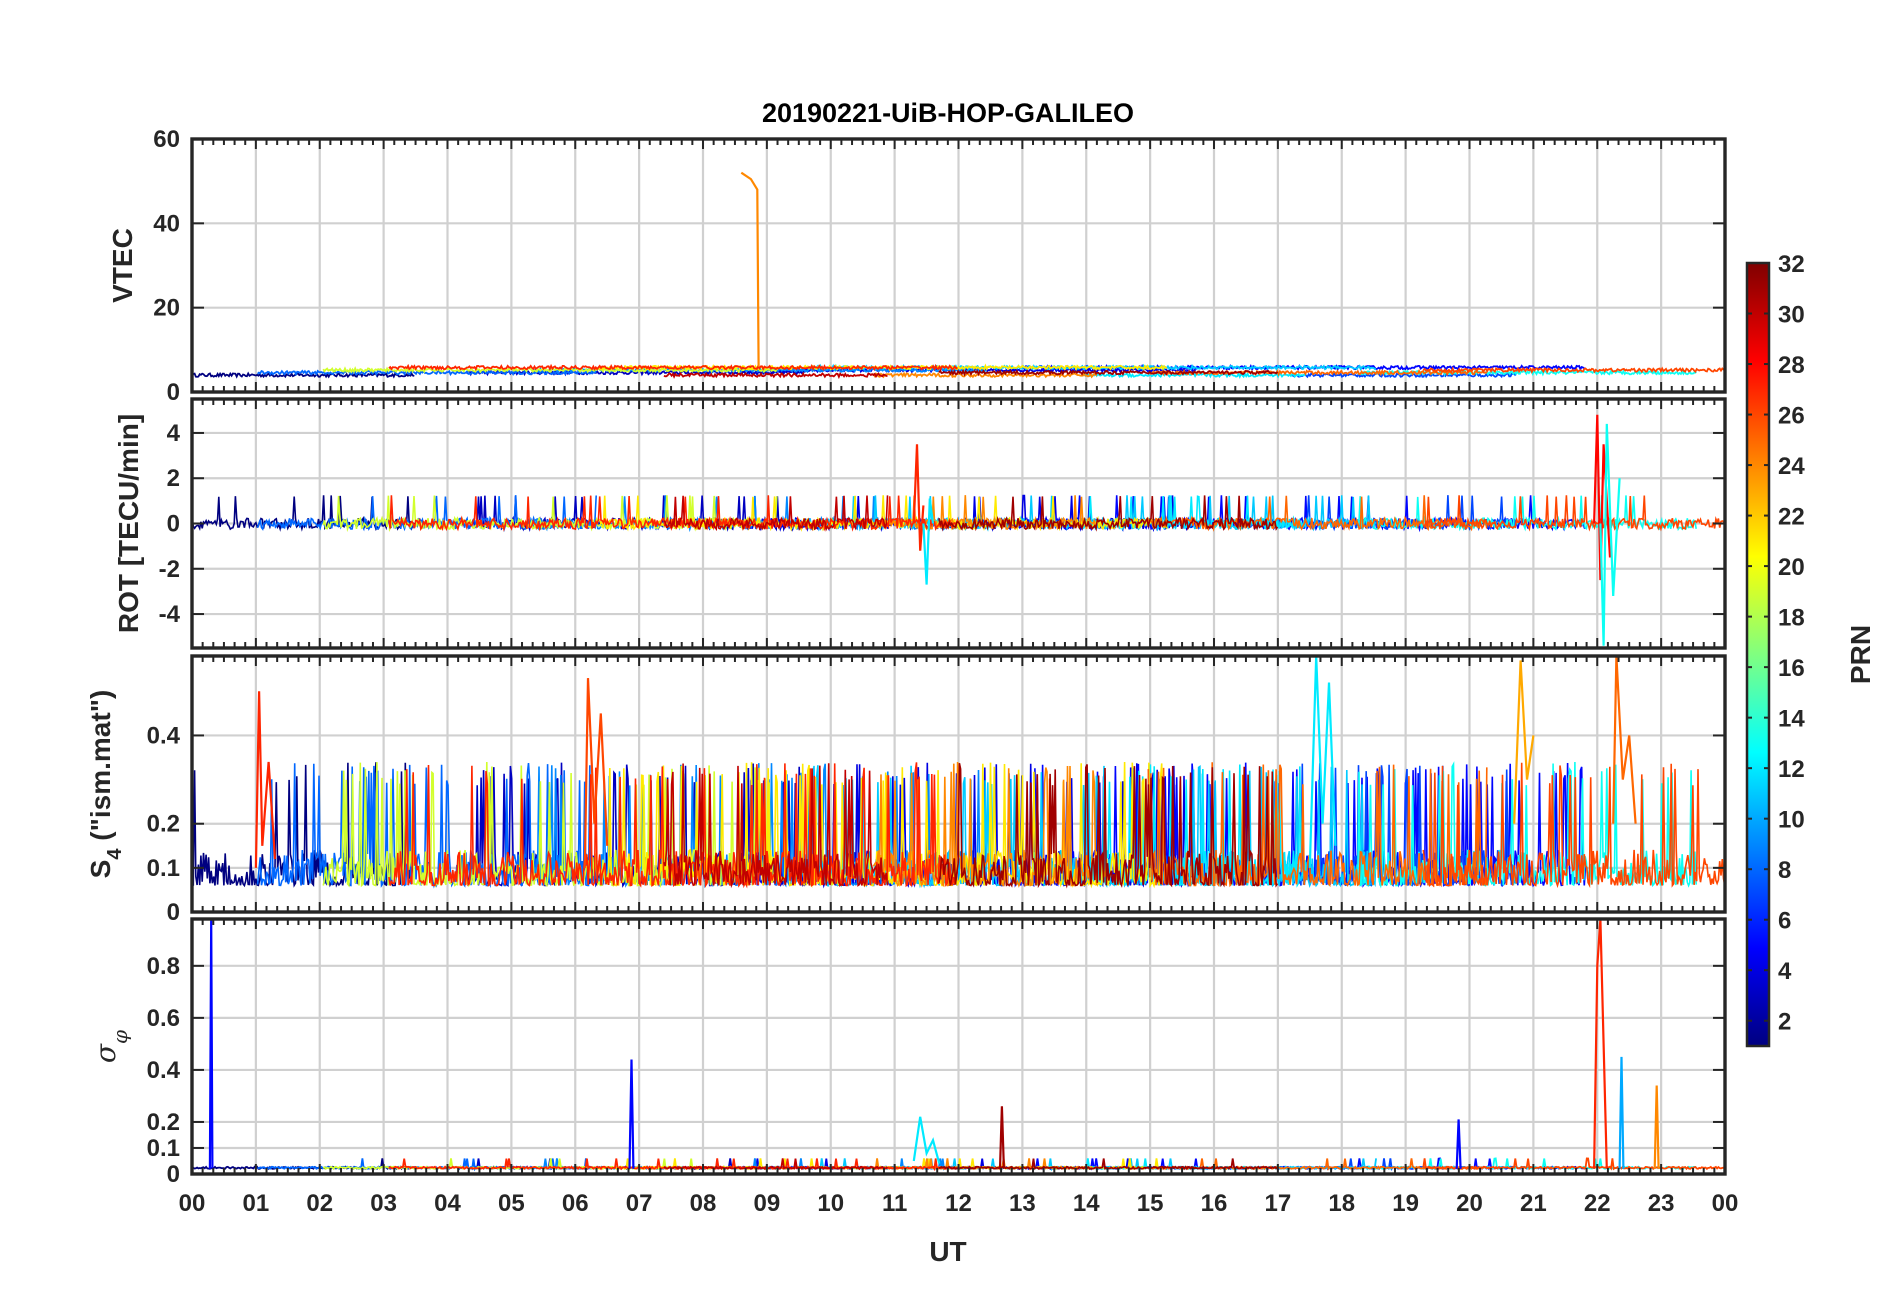 This screenshot has height=1292, width=1902. Describe the element at coordinates (1791, 466) in the screenshot. I see `colorbar-tick-label: 24` at that location.